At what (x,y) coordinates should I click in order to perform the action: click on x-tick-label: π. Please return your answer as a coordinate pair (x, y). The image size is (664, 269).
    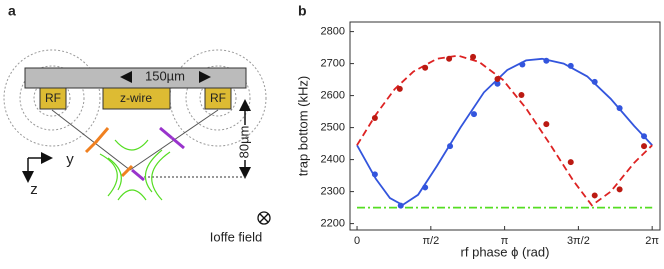
    Looking at the image, I should click on (505, 241).